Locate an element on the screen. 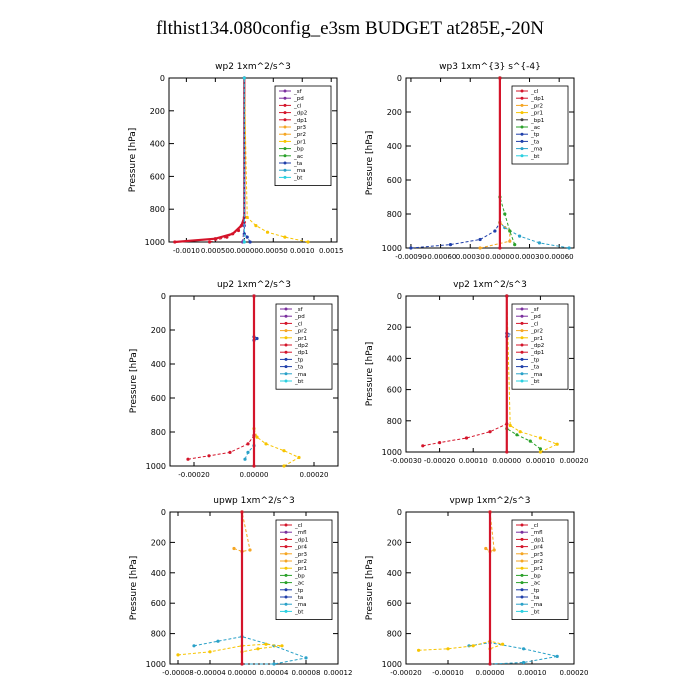 This screenshot has height=700, width=700. y-tick-label: 1000 is located at coordinates (392, 452).